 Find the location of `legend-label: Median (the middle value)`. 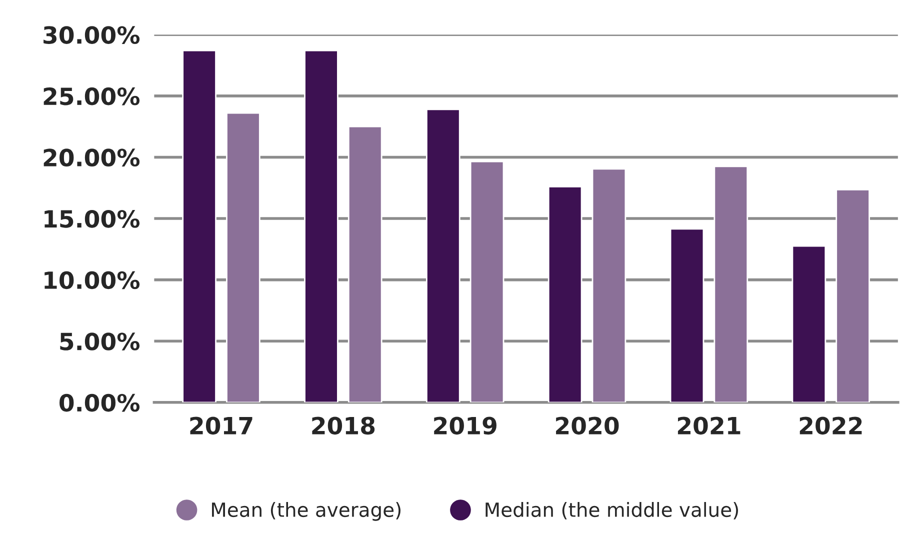

legend-label: Median (the middle value) is located at coordinates (612, 511).